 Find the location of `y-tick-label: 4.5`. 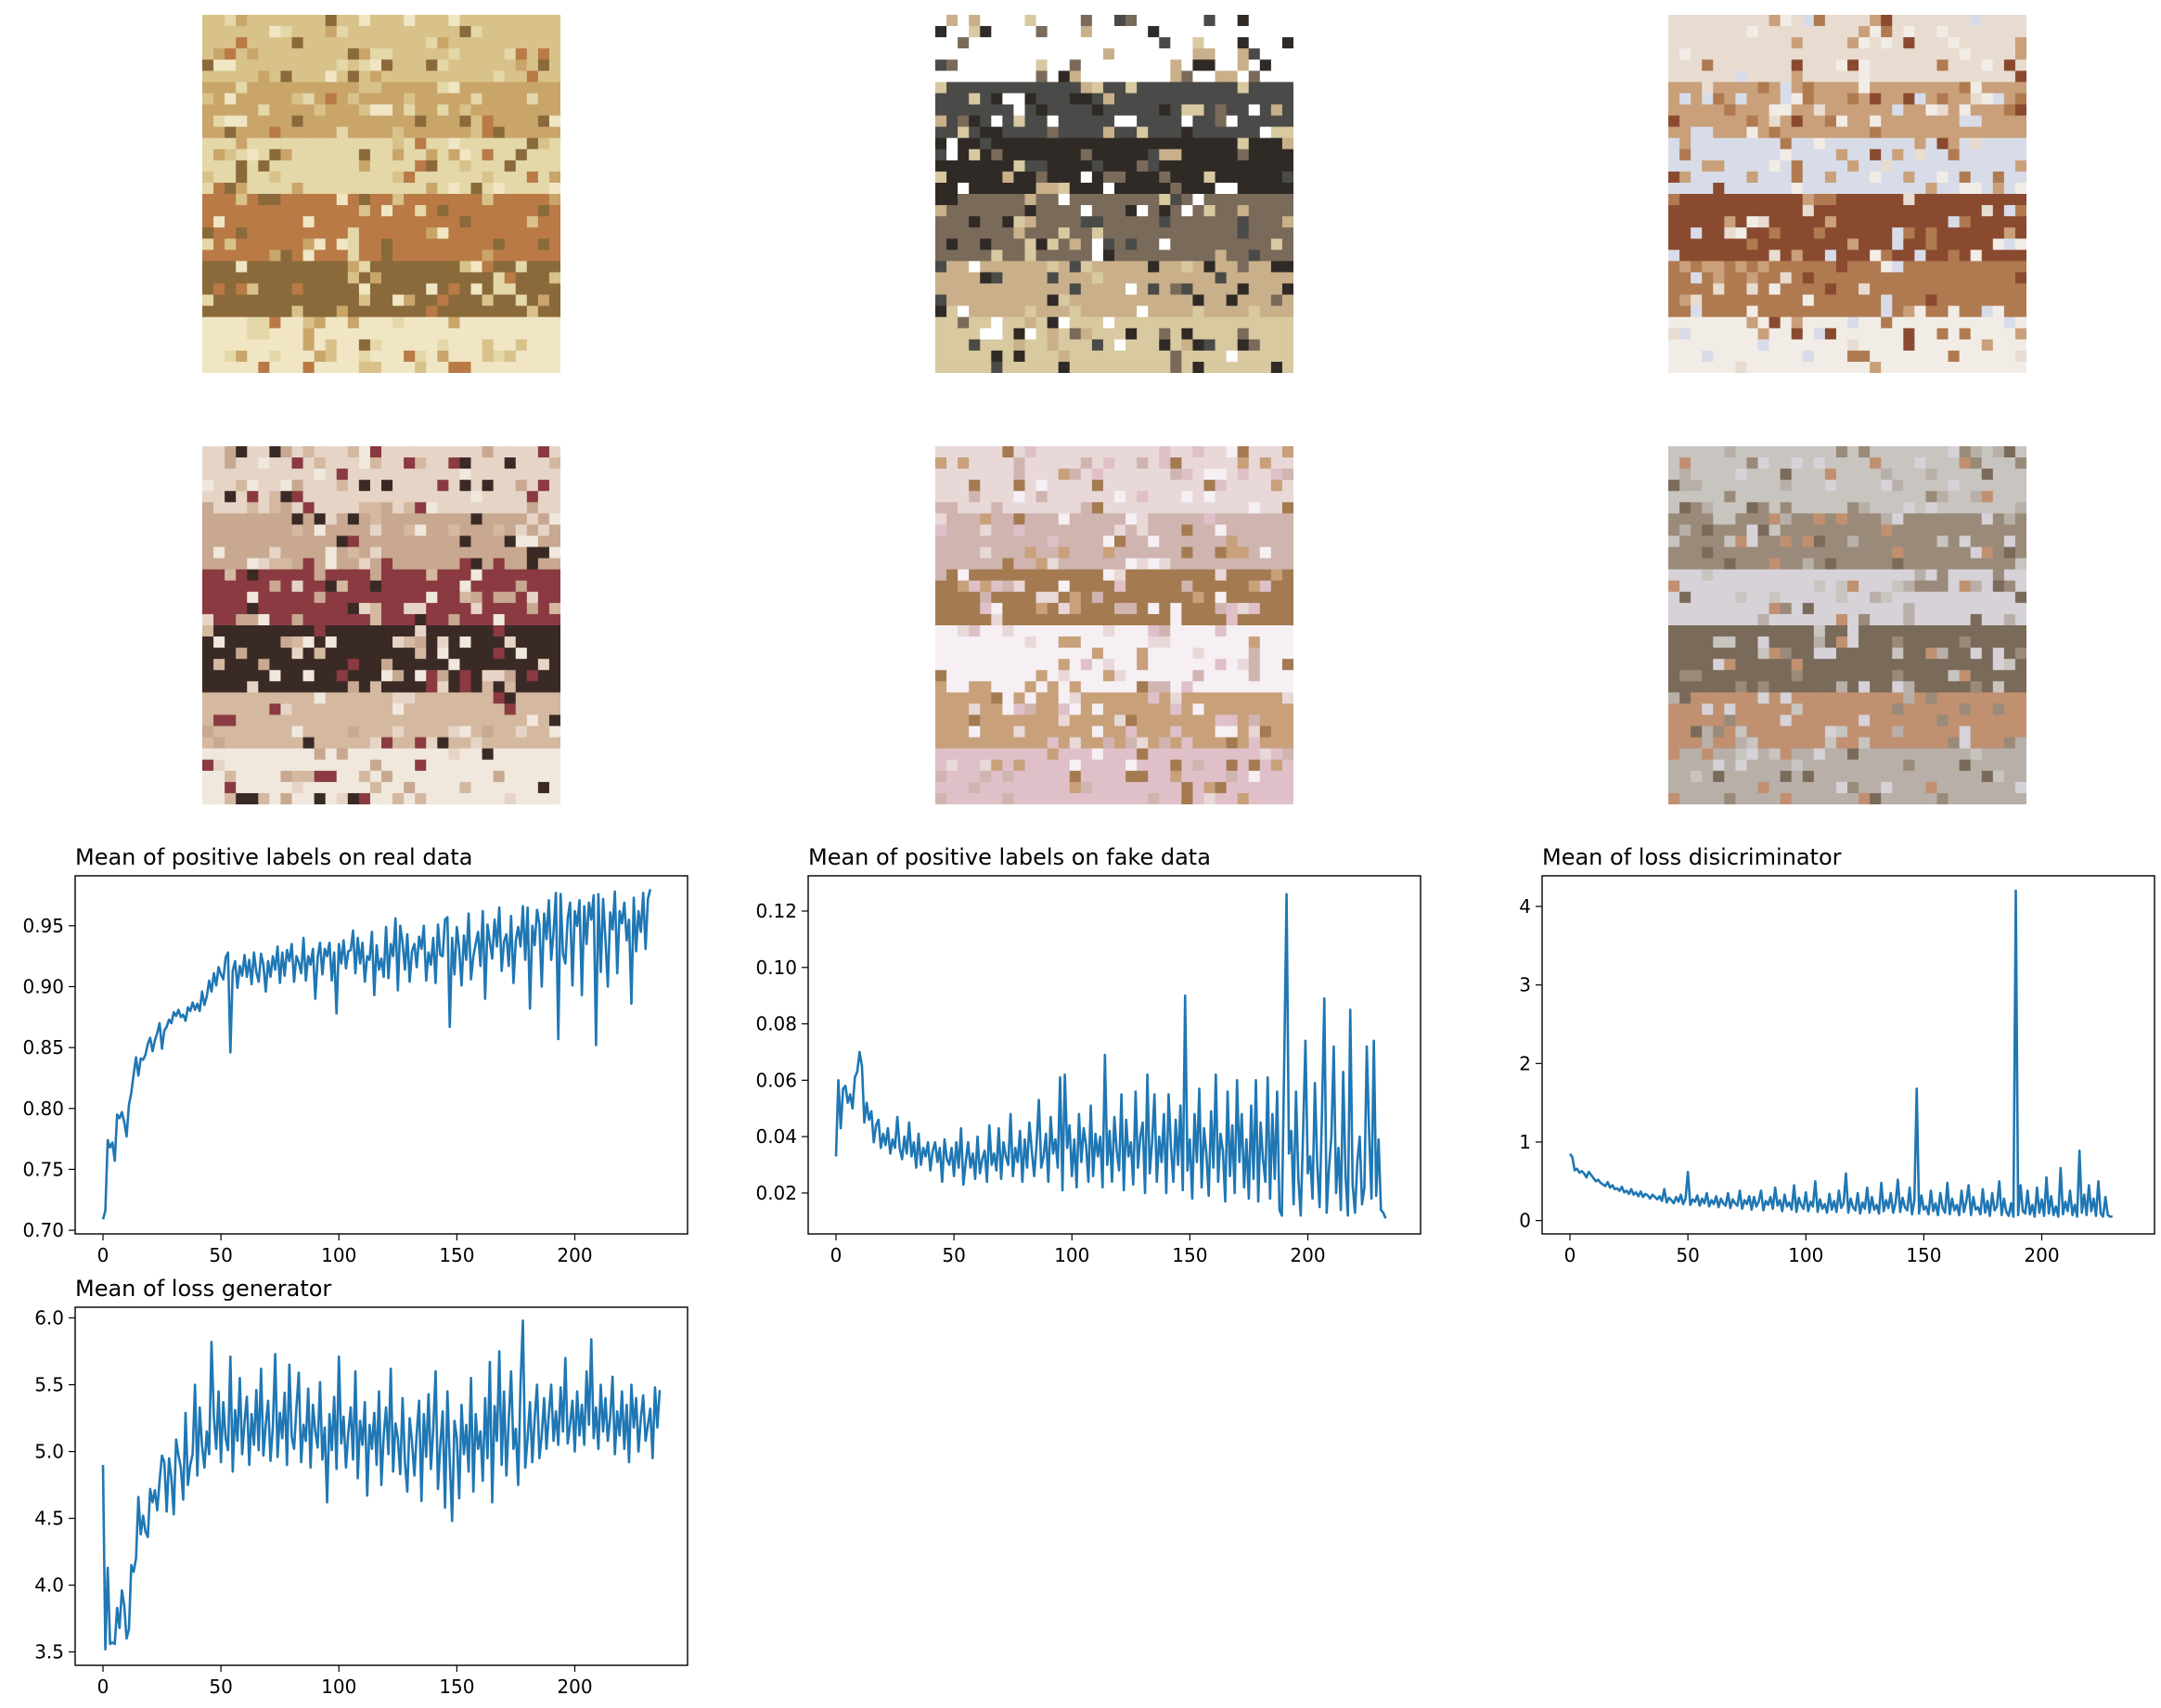

y-tick-label: 4.5 is located at coordinates (49, 1519).